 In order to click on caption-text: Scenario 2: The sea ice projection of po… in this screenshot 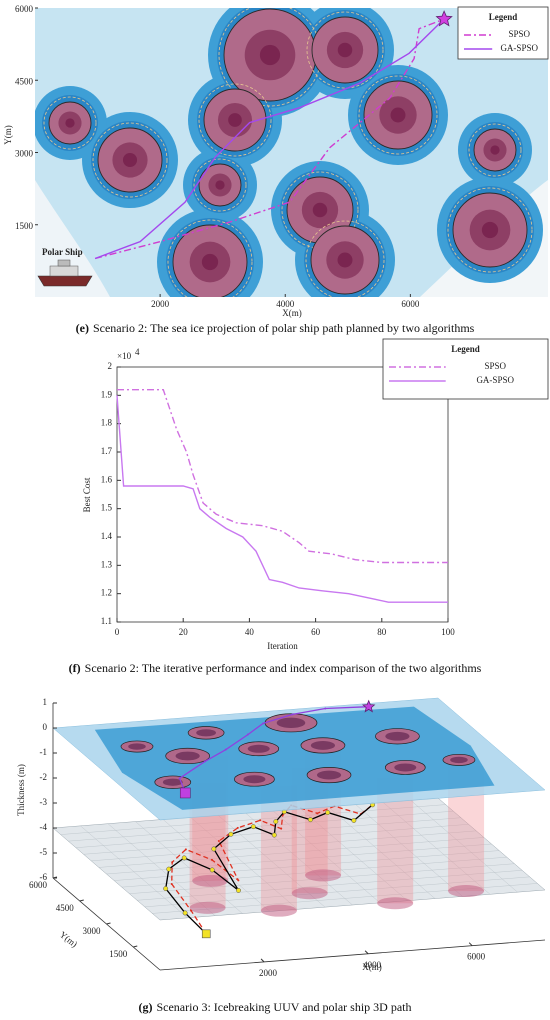, I will do `click(284, 328)`.